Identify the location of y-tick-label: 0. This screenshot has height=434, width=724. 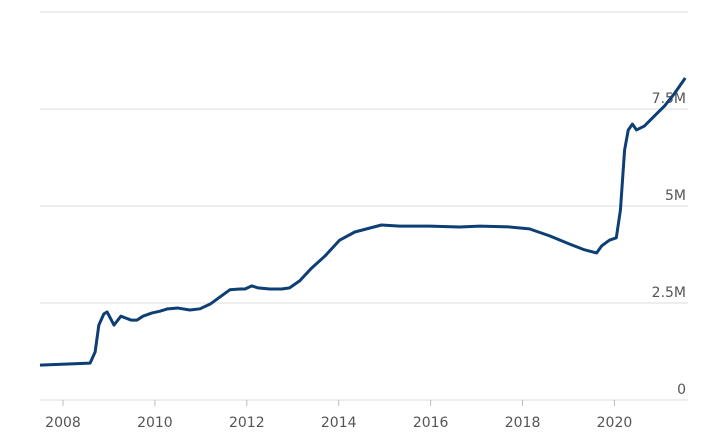
(681, 390).